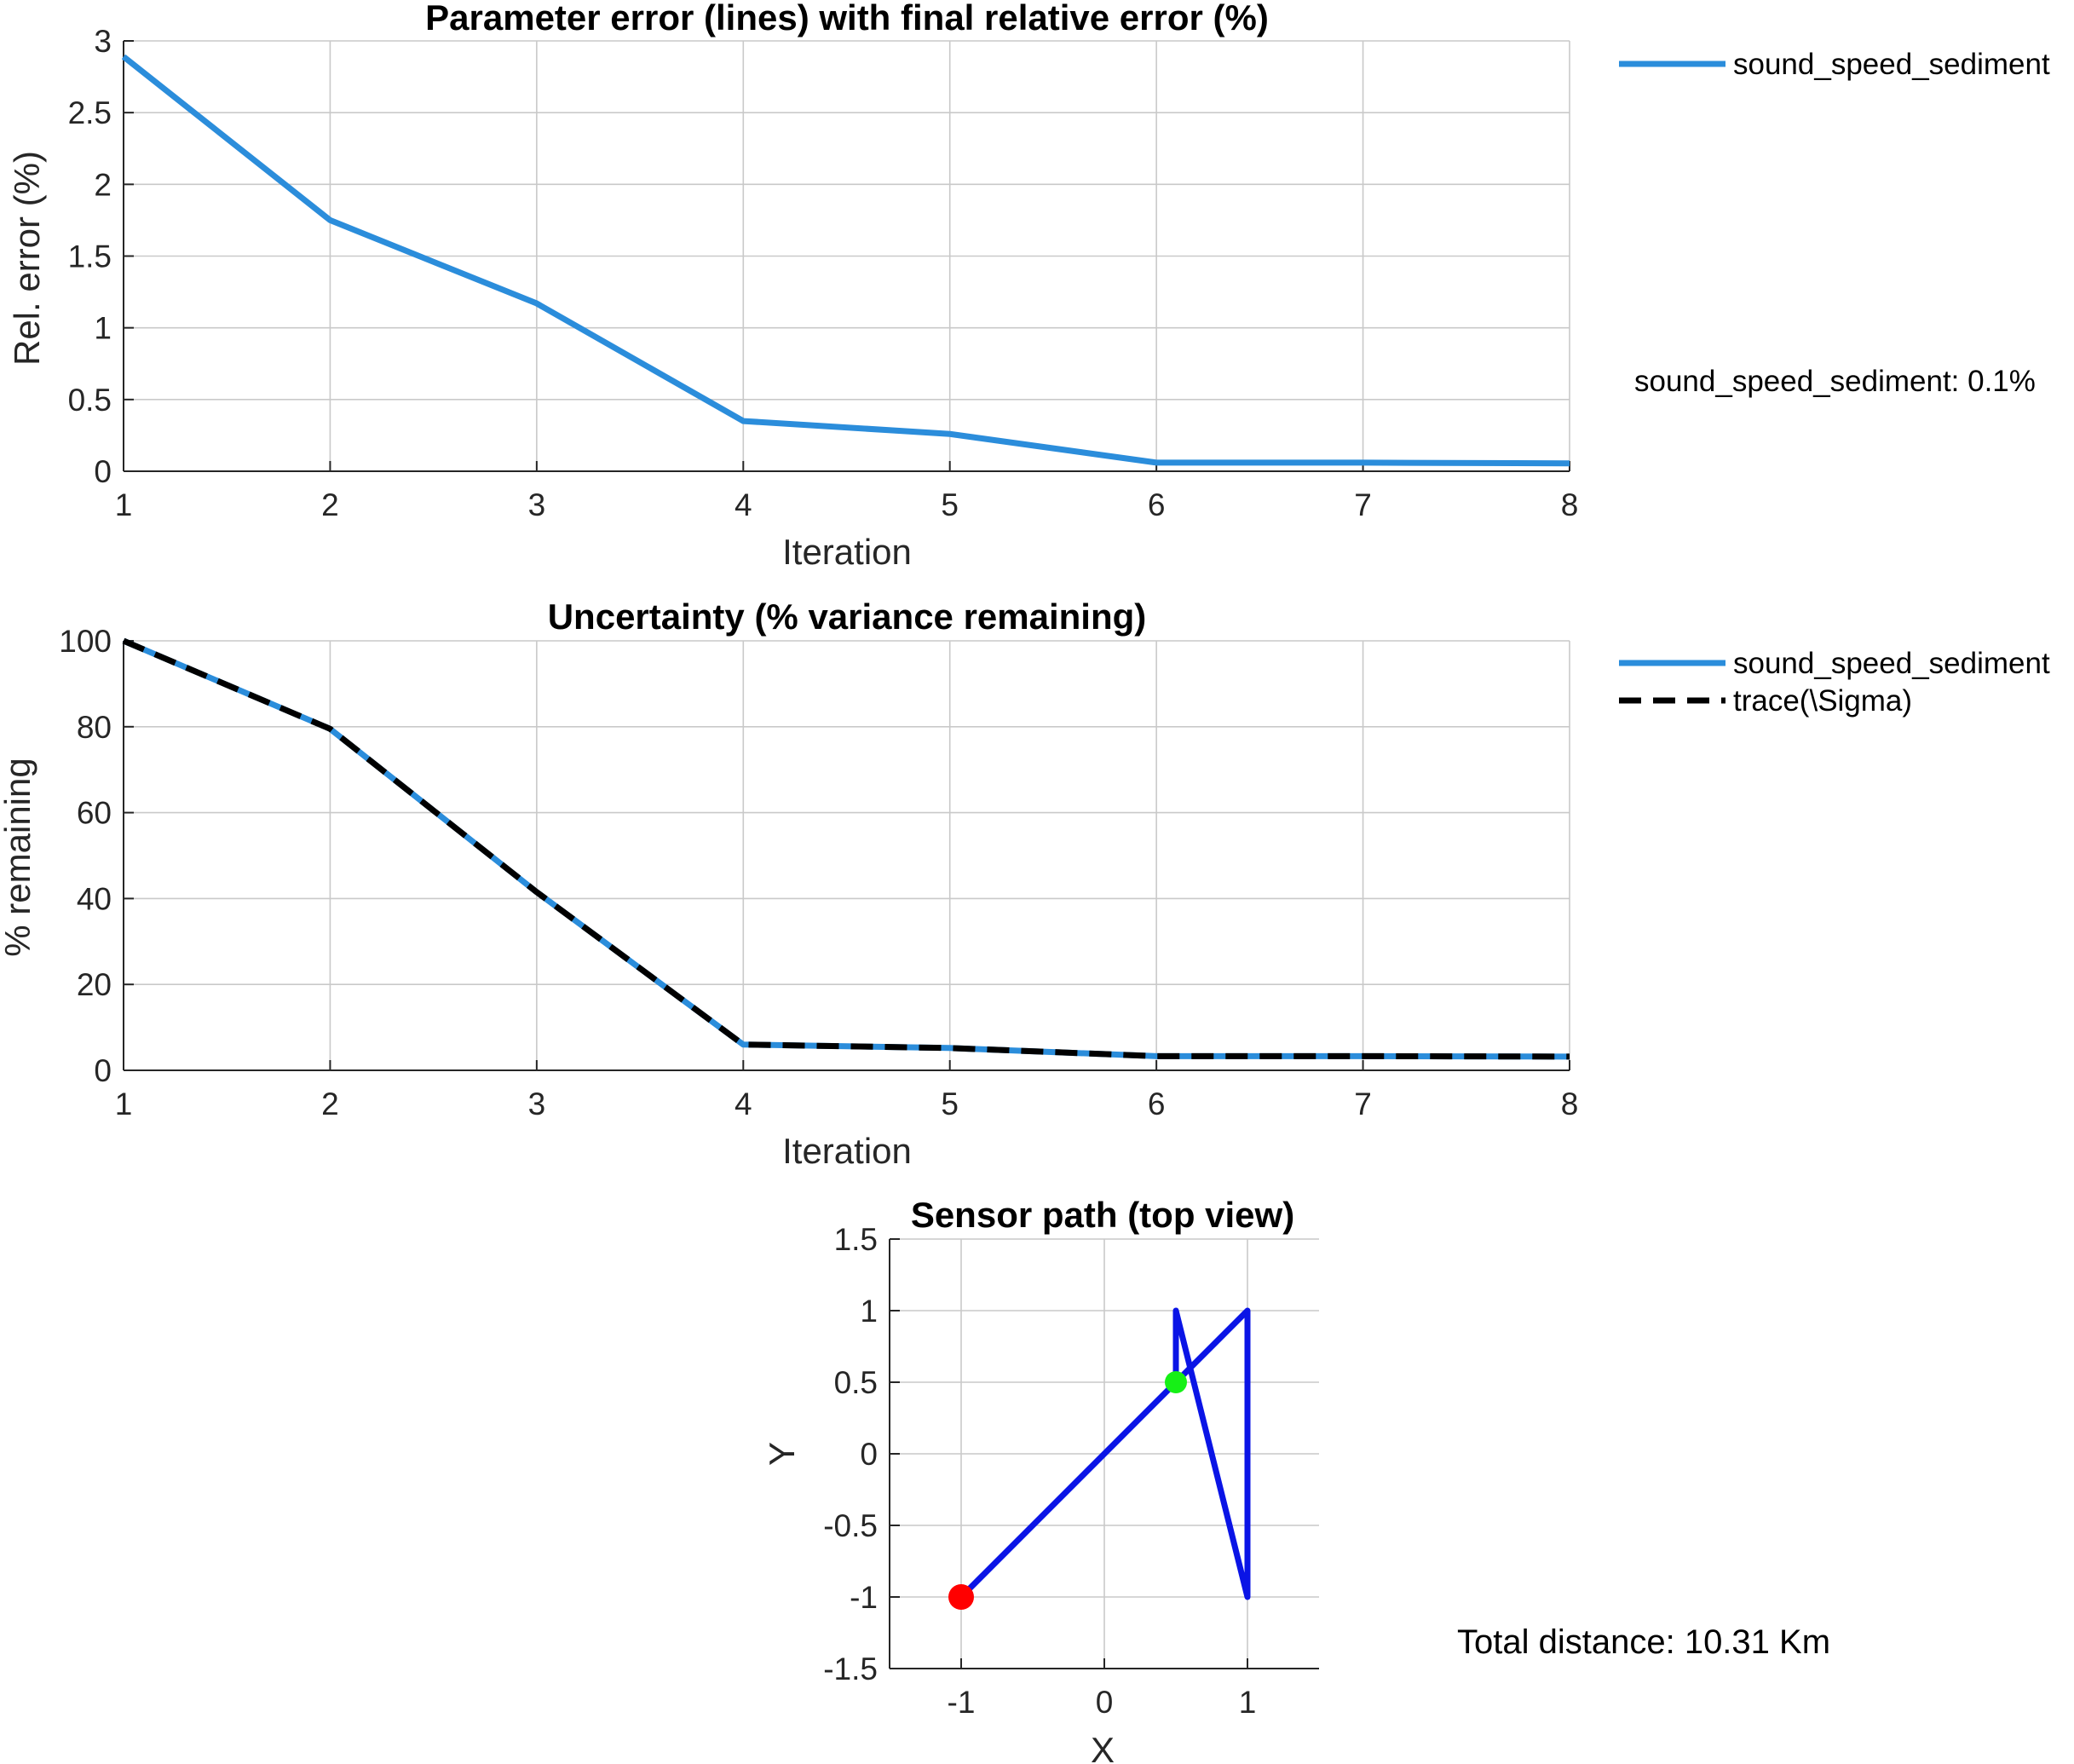  I want to click on uncertainty-chart-title: Uncertainty (% variance remaining), so click(847, 617).